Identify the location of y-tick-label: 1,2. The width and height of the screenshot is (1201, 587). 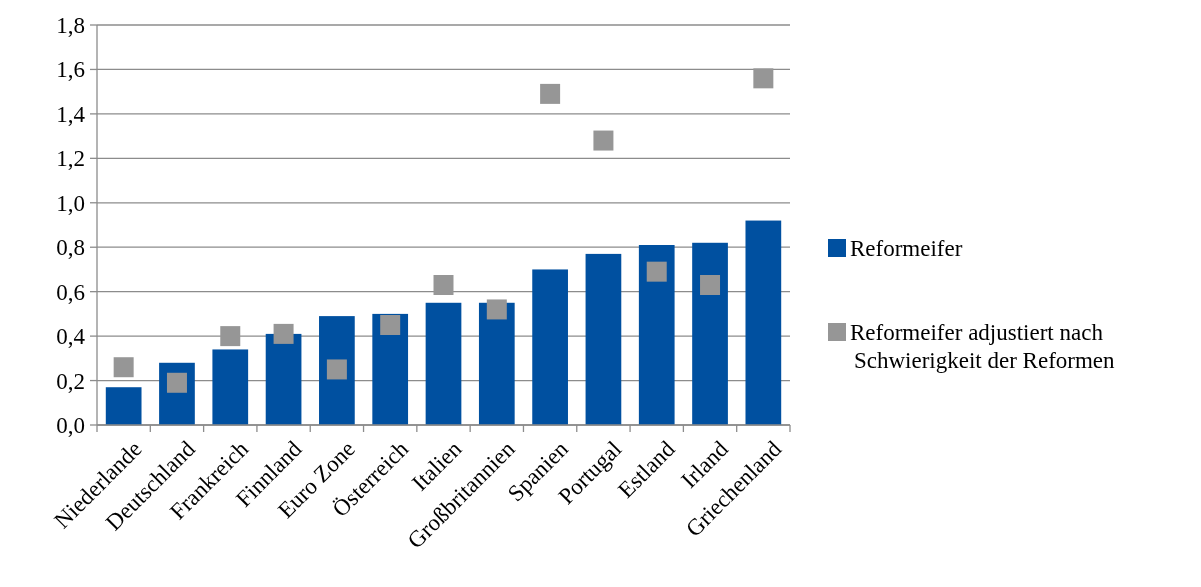
(70, 159).